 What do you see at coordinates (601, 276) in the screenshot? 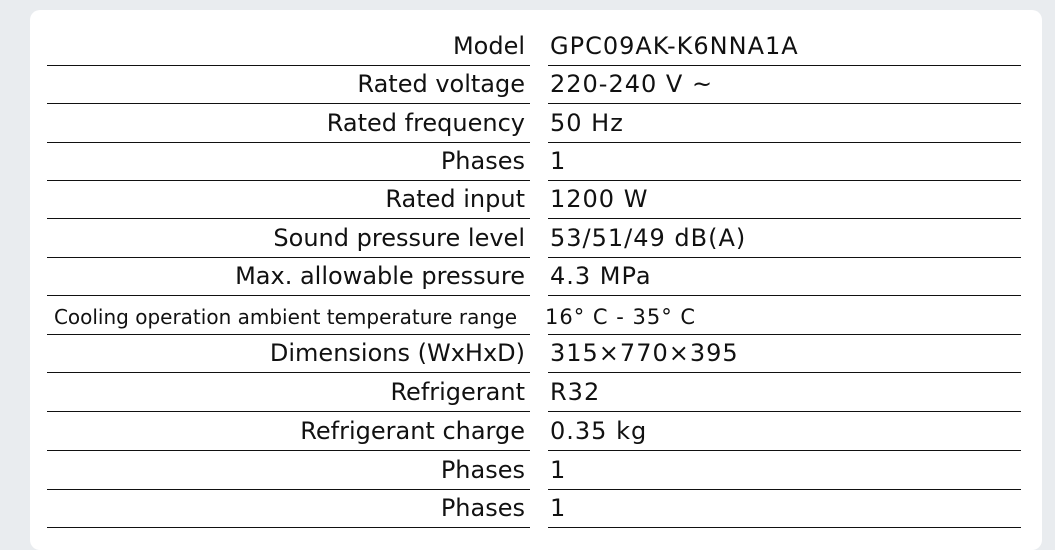
I see `spec-value: 4.3 MPa` at bounding box center [601, 276].